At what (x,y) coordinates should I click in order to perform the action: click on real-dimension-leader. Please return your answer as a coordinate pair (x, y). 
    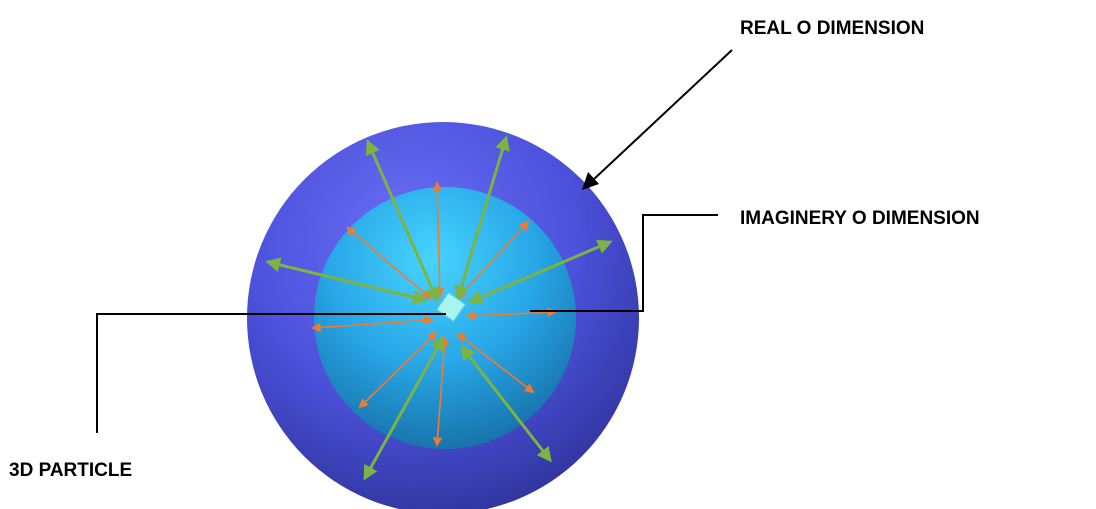
    Looking at the image, I should click on (662, 115).